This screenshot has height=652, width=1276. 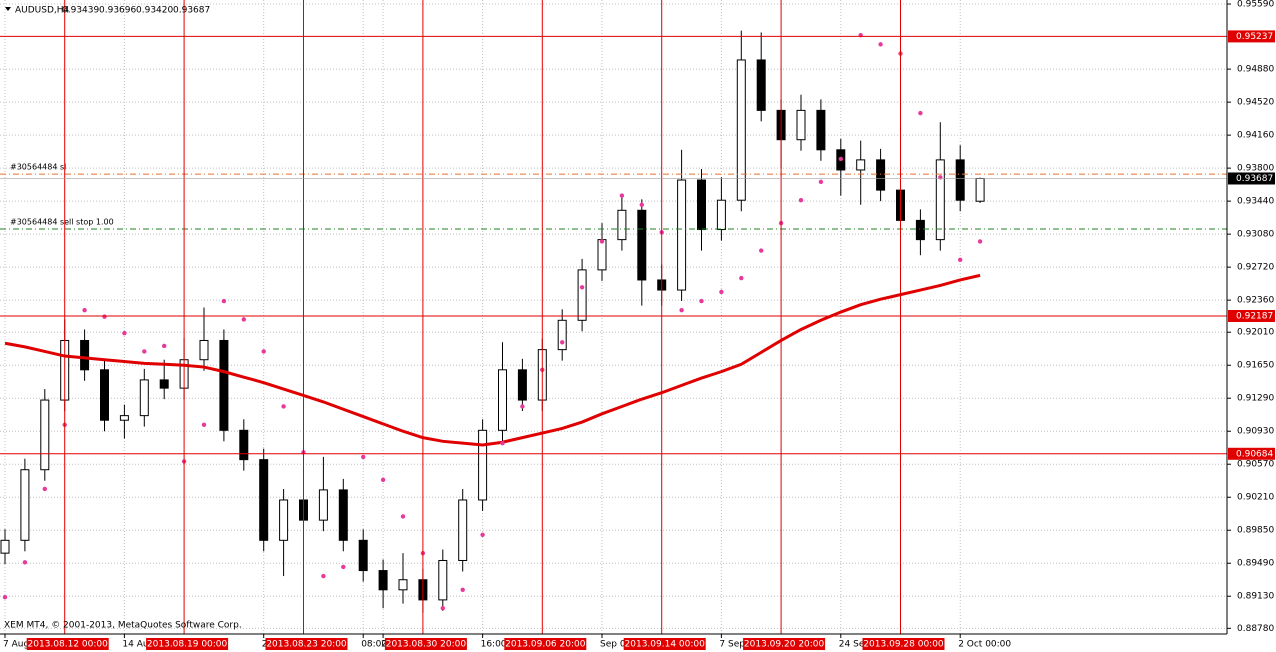 What do you see at coordinates (1255, 366) in the screenshot?
I see `y-tick-label: 0.91650` at bounding box center [1255, 366].